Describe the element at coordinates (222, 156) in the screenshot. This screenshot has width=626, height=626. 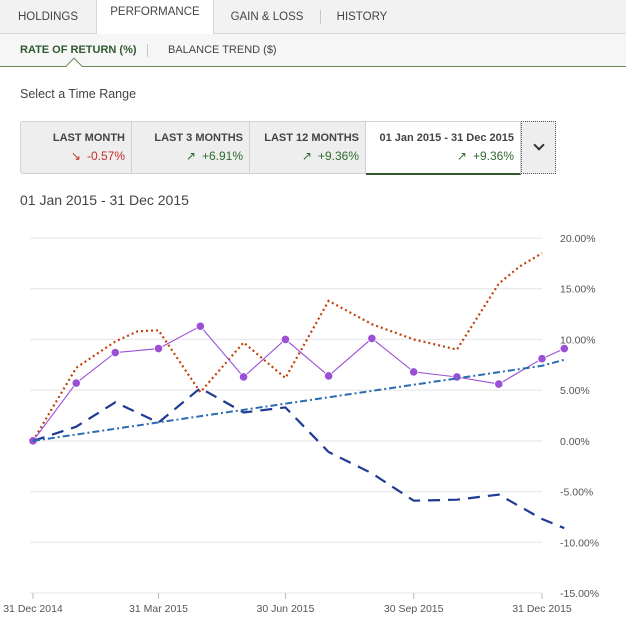
I see `range-value-text: +6.91%` at that location.